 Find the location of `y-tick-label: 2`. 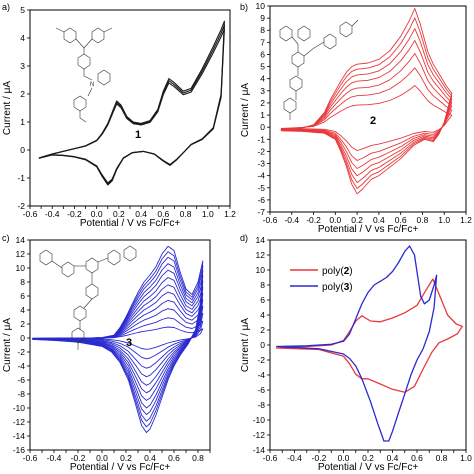

y-tick-label: 2 is located at coordinates (22, 94).